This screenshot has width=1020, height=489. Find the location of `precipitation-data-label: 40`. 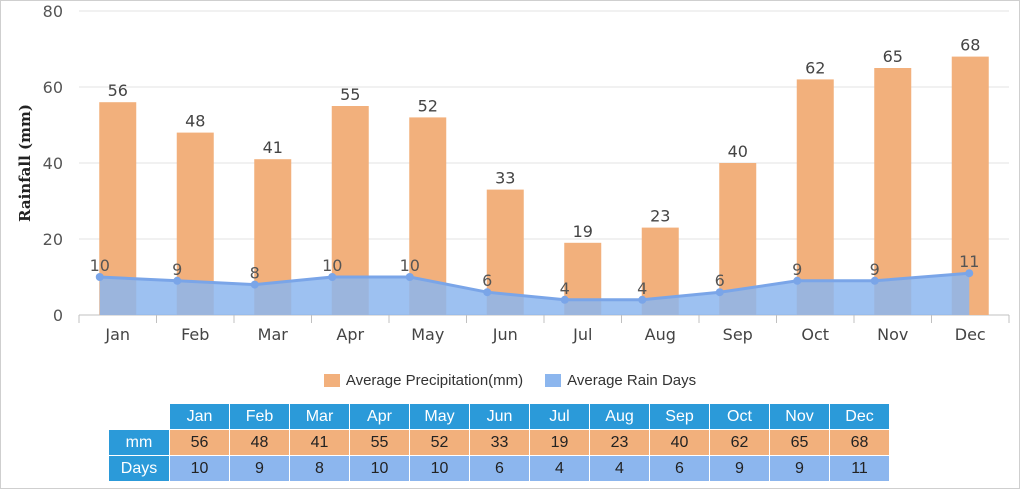

precipitation-data-label: 40 is located at coordinates (738, 151).